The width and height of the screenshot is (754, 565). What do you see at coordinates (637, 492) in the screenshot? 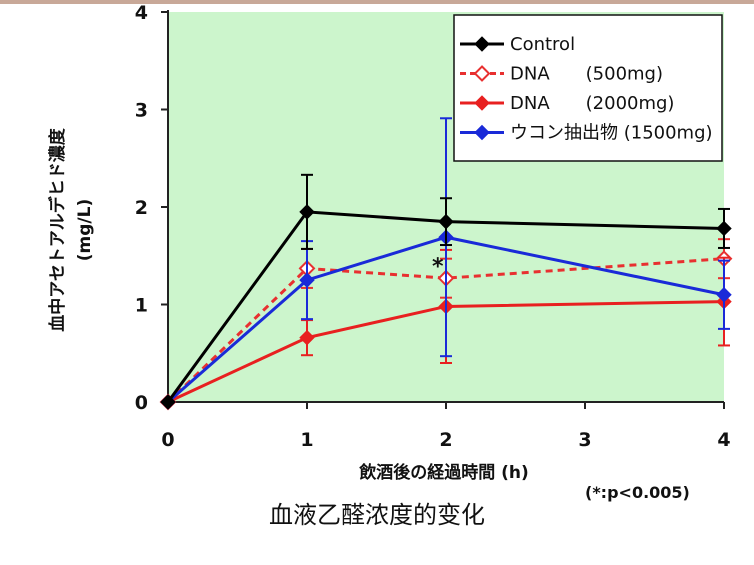
I see `significance-footnote: (*:p<0.005)` at bounding box center [637, 492].